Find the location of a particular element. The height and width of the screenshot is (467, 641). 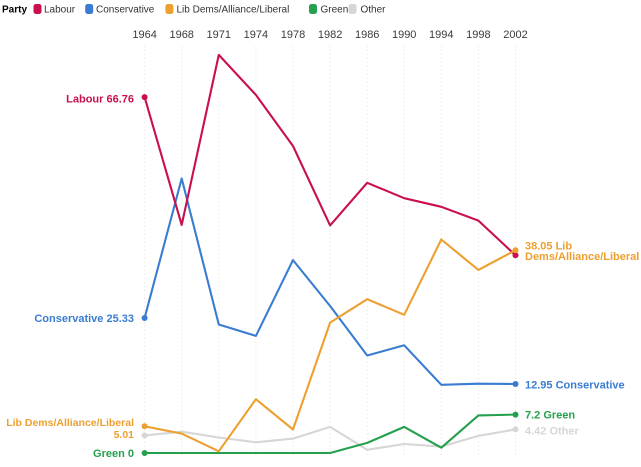

svg-text: 1982 is located at coordinates (330, 35).